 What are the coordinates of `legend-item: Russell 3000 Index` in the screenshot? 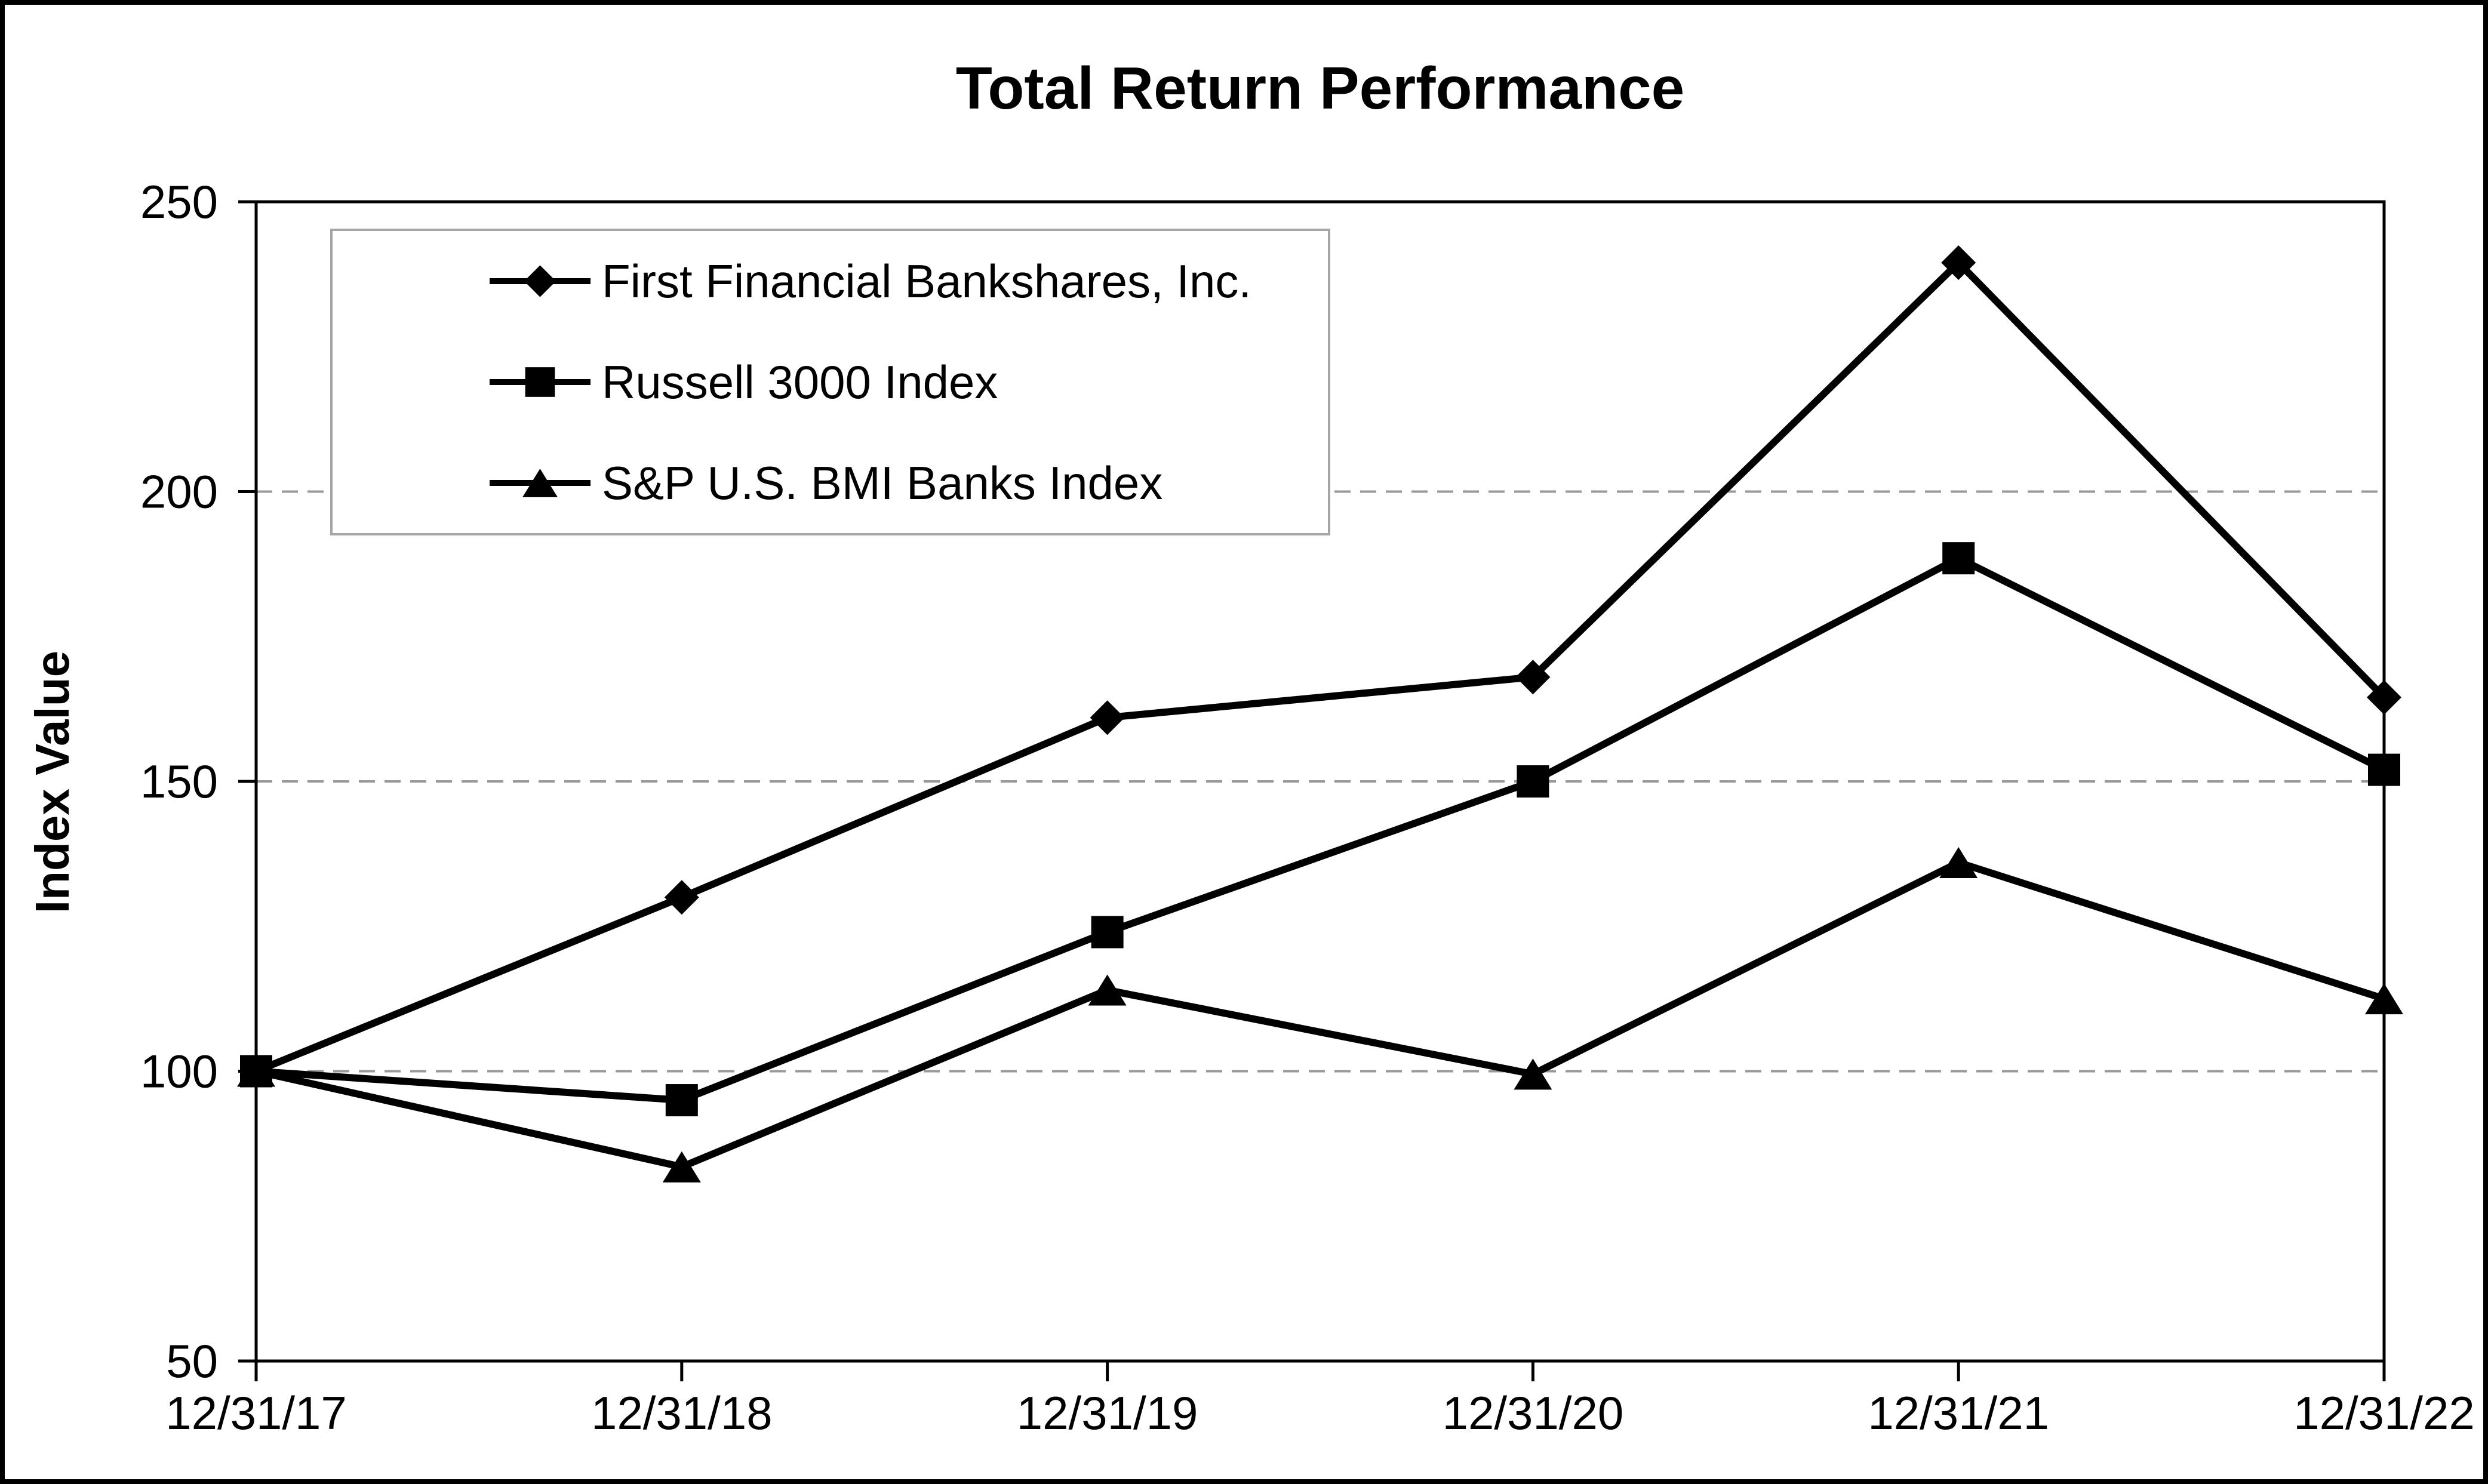 It's located at (830, 382).